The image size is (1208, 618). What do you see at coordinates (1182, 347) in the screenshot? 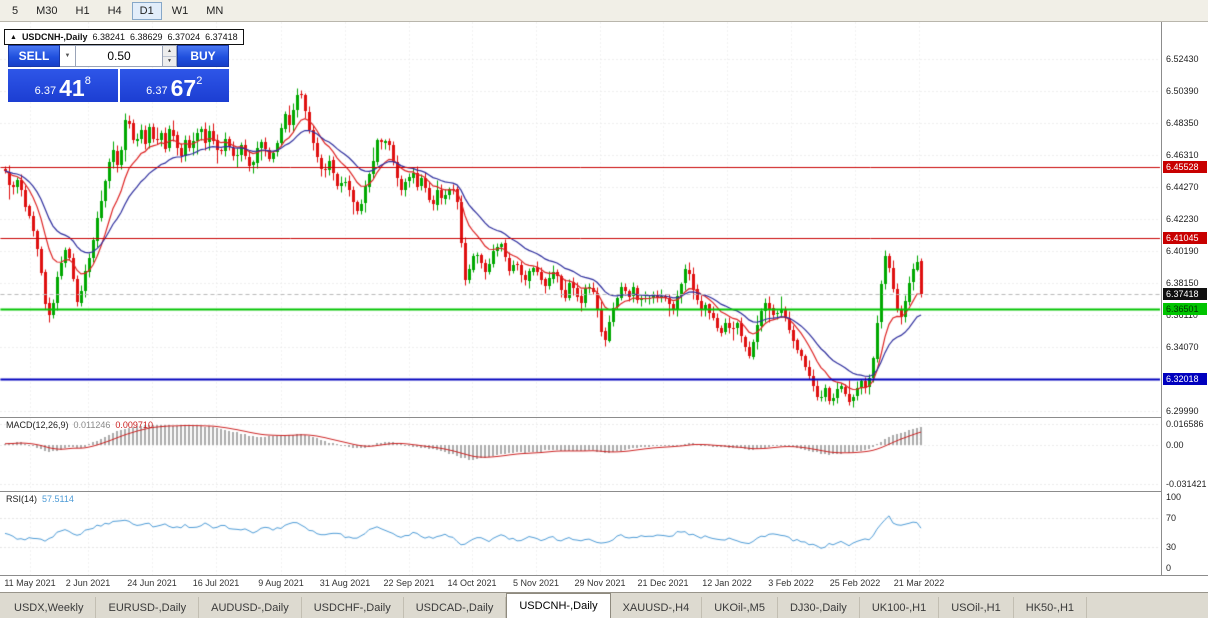
I see `price-axis-label: 6.34070` at bounding box center [1182, 347].